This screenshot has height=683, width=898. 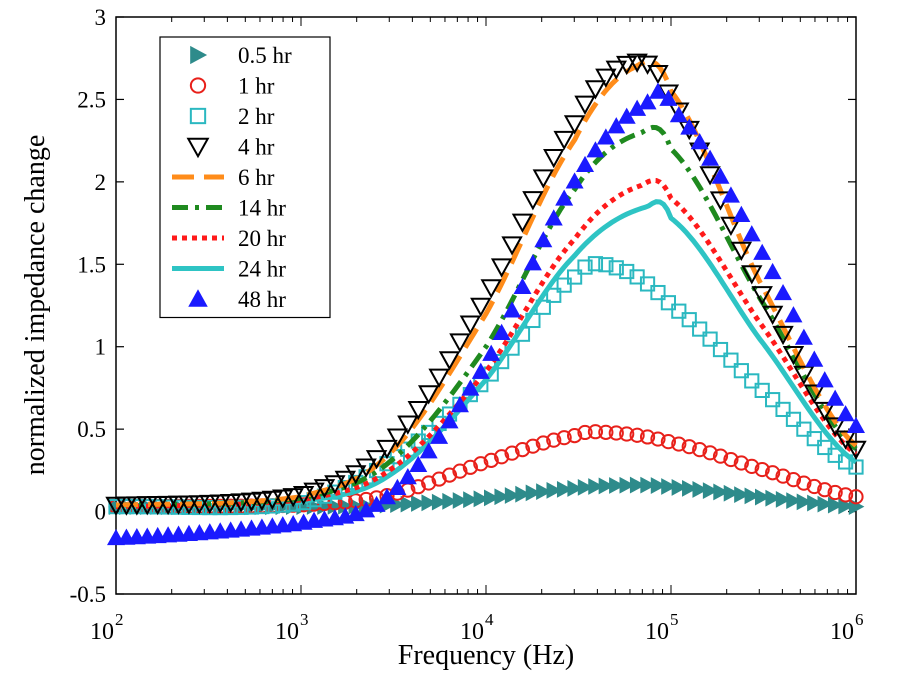 What do you see at coordinates (91, 429) in the screenshot?
I see `y-tick-label: 0.5` at bounding box center [91, 429].